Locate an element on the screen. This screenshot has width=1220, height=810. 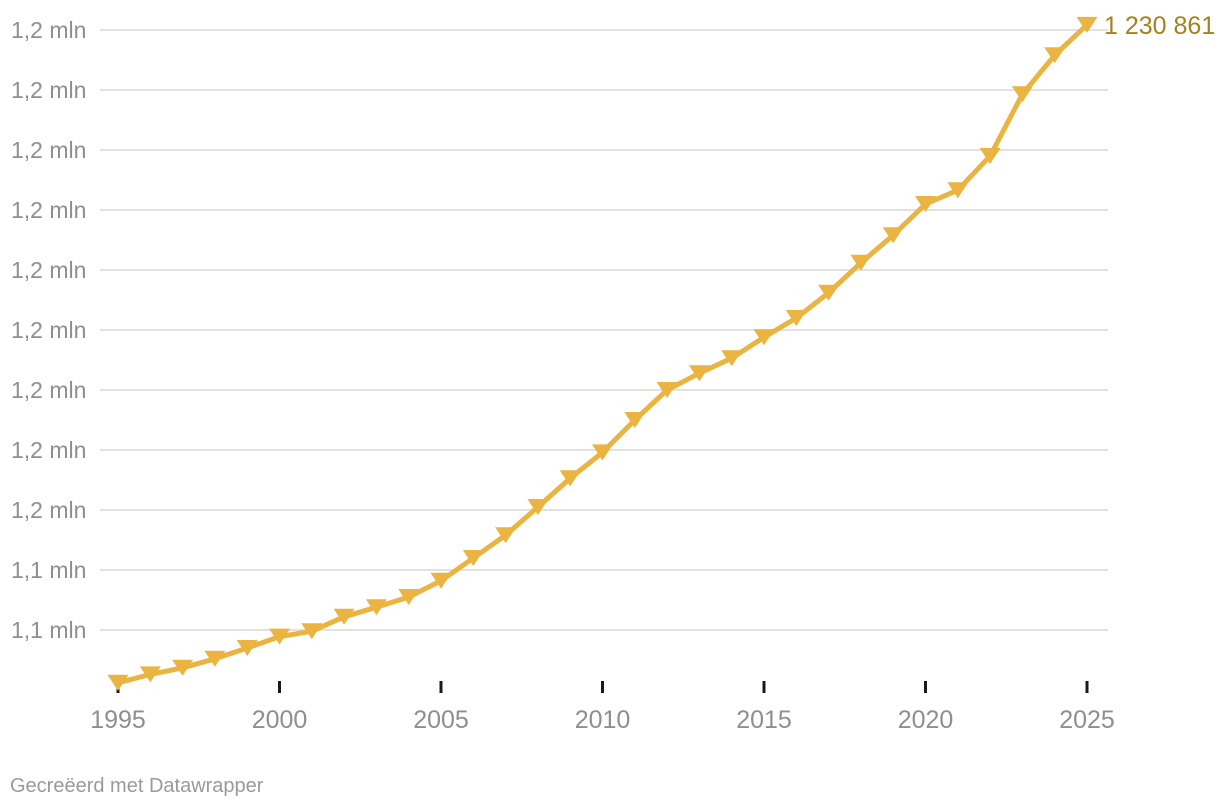
attribution-link: Gecreëerd met Datawrapper is located at coordinates (137, 786).